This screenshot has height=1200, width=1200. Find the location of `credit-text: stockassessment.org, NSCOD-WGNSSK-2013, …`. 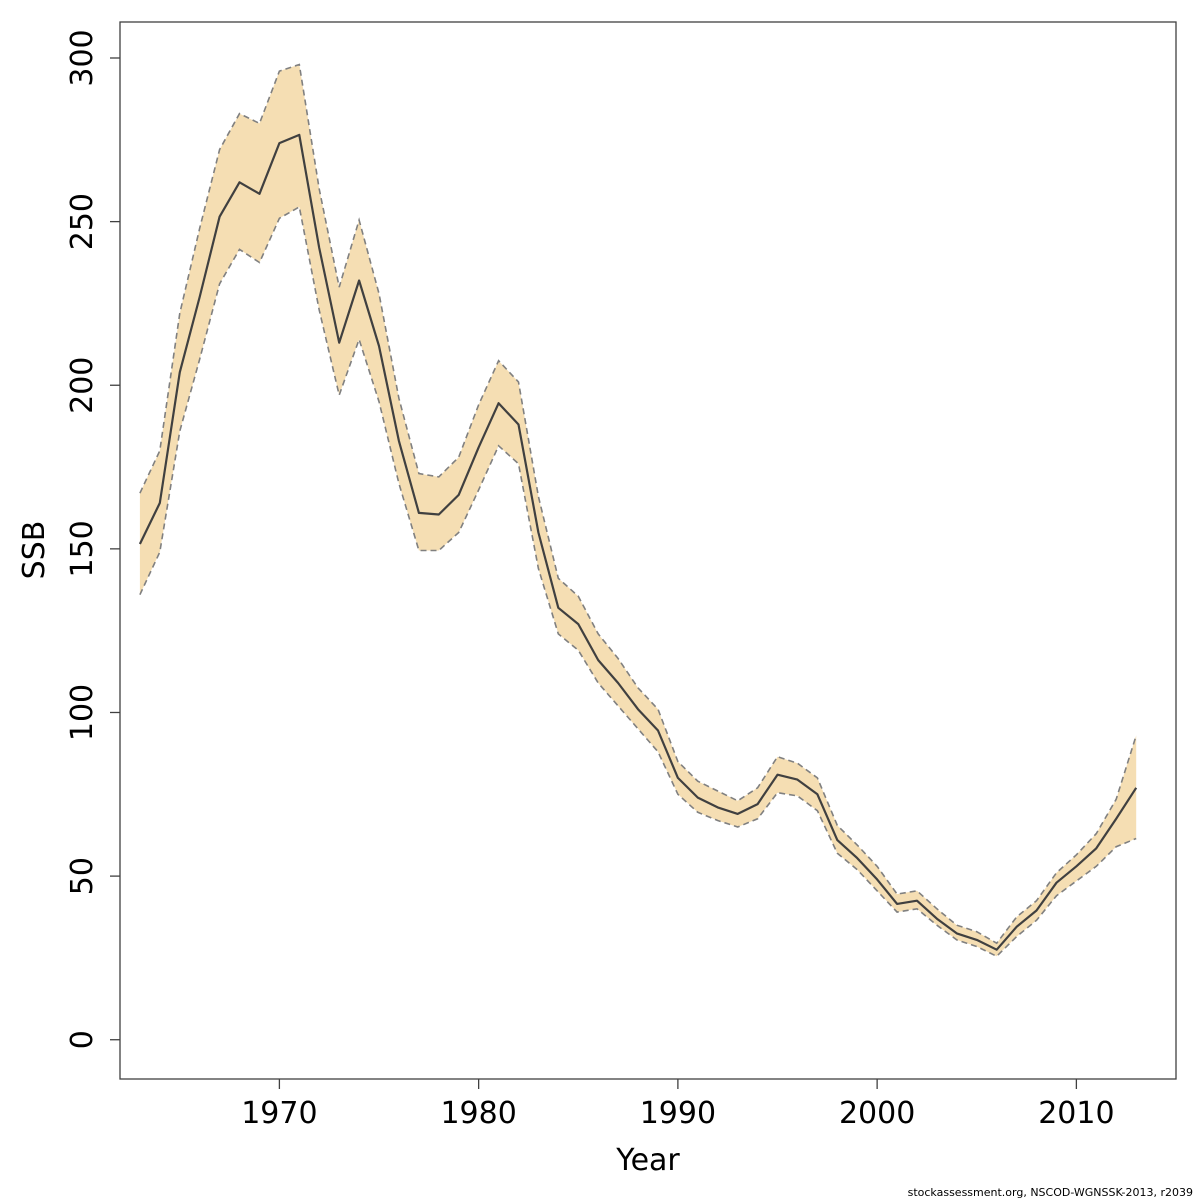

credit-text: stockassessment.org, NSCOD-WGNSSK-2013, … is located at coordinates (1050, 1192).